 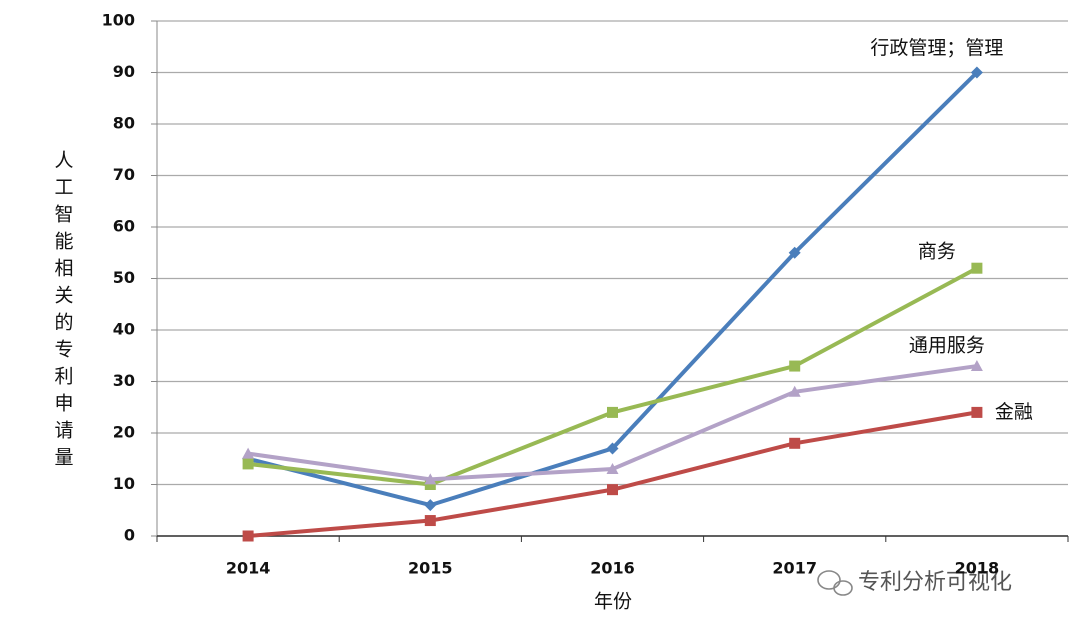 What do you see at coordinates (613, 602) in the screenshot?
I see `x-axis-label: 年份` at bounding box center [613, 602].